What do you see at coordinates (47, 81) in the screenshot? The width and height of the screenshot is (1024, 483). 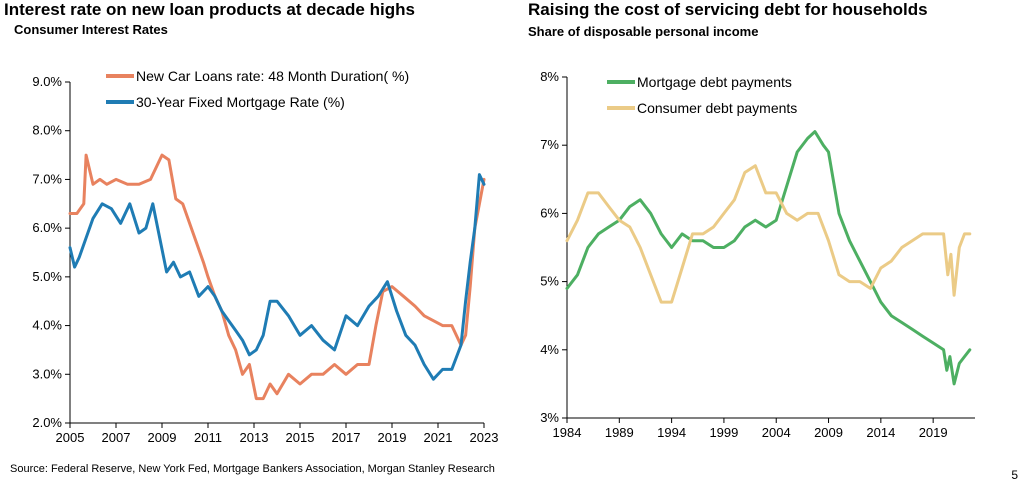 I see `chart0-y-tick-label: 9.0%` at bounding box center [47, 81].